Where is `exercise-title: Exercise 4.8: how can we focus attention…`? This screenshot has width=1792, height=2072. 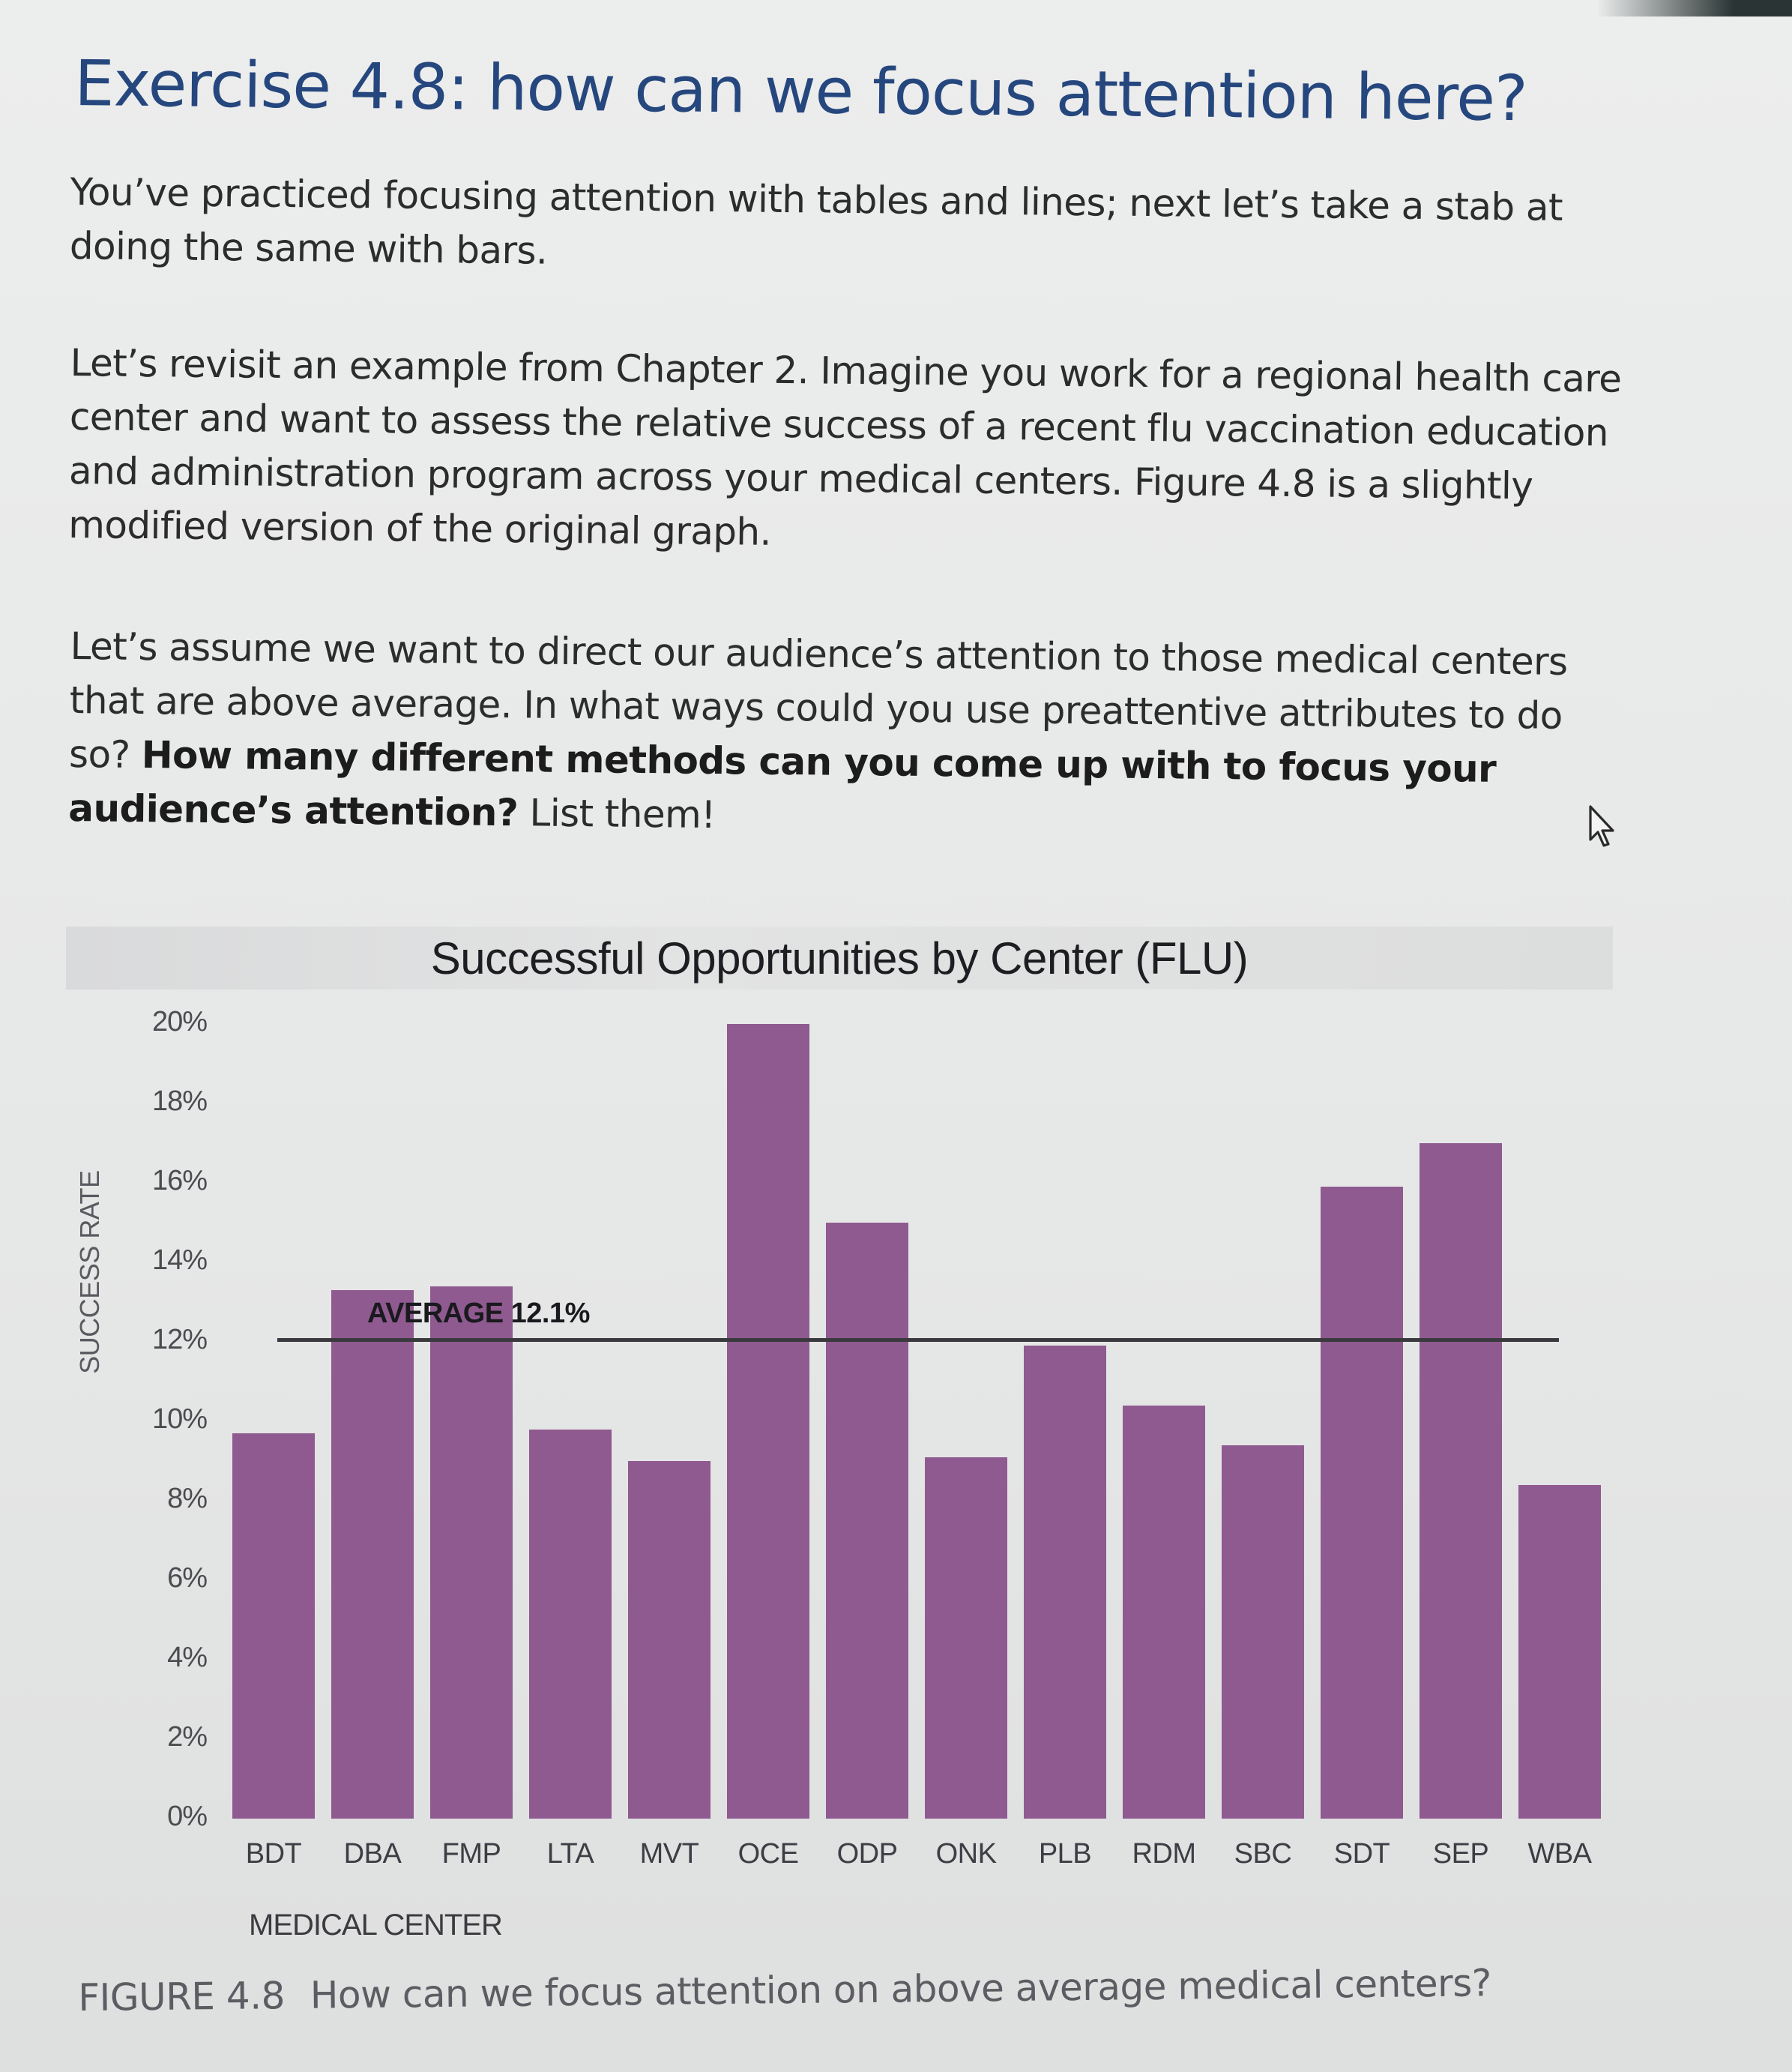 exercise-title: Exercise 4.8: how can we focus attention… is located at coordinates (800, 91).